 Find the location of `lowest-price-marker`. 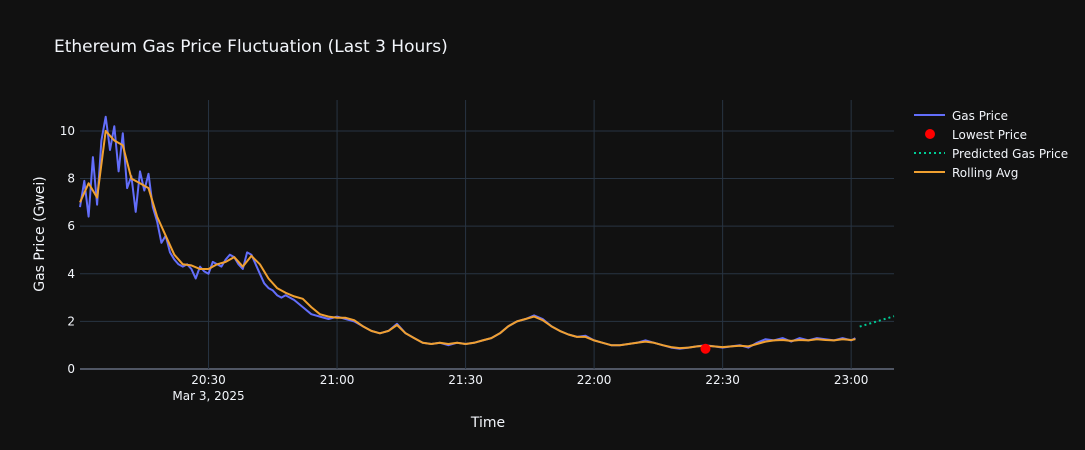

lowest-price-marker is located at coordinates (705, 348).